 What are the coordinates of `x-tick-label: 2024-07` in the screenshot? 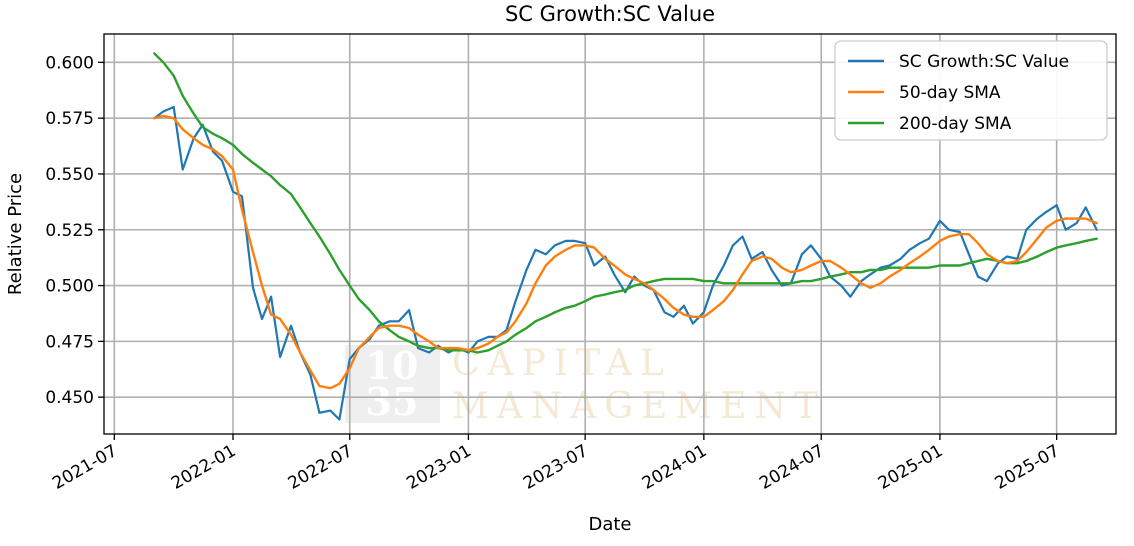 It's located at (792, 467).